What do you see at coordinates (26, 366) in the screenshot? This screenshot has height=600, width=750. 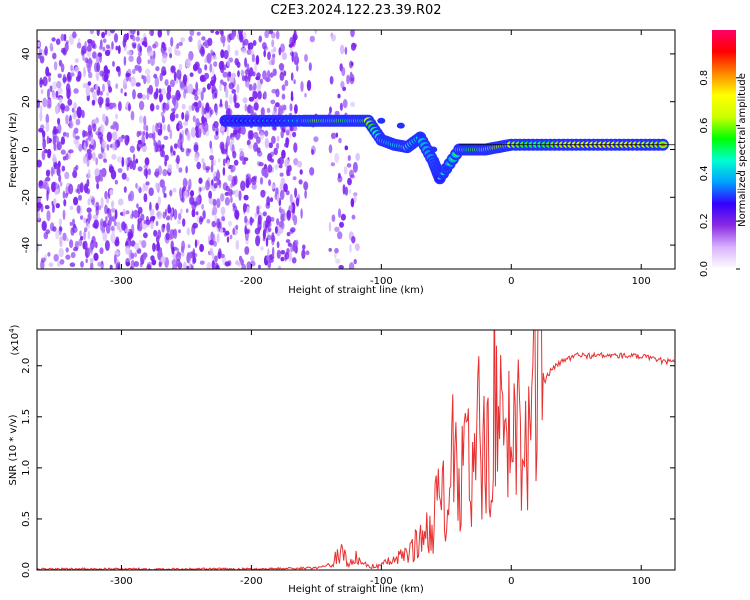 I see `y-tick-label: 2.0` at bounding box center [26, 366].